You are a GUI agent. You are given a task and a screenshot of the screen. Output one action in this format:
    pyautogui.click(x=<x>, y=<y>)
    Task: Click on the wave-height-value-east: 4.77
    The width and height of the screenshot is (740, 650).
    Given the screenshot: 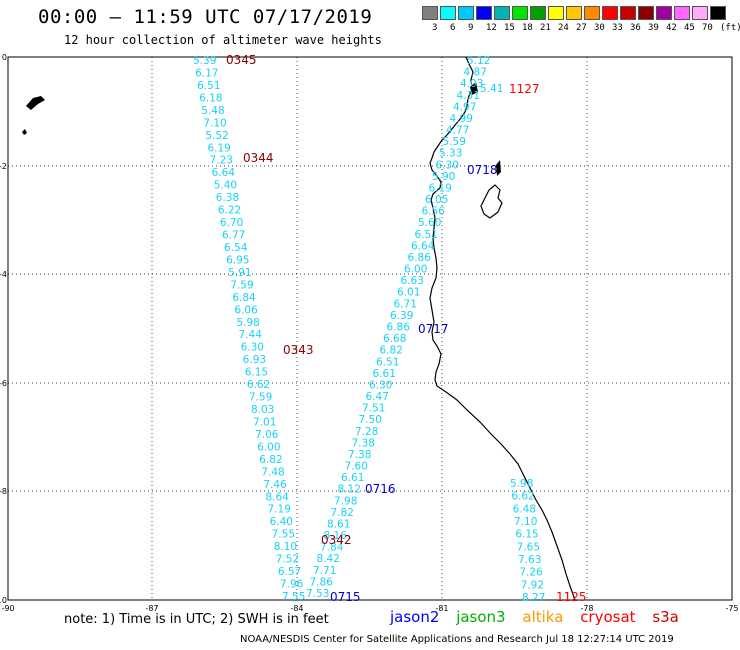 What is the action you would take?
    pyautogui.click(x=457, y=131)
    